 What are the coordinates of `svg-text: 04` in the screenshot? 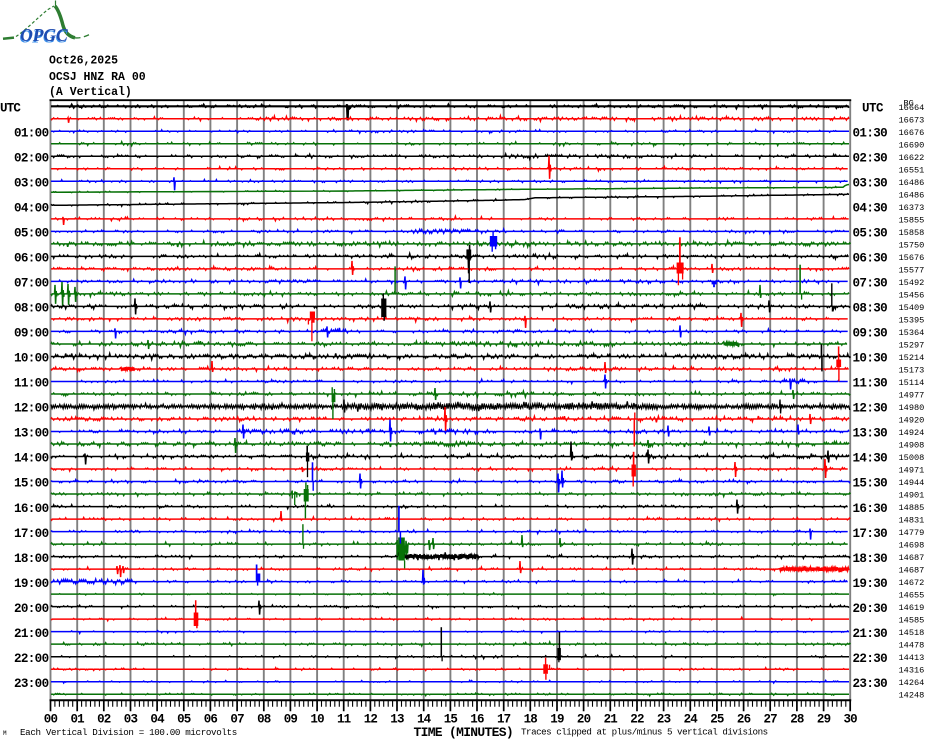 It's located at (157, 719).